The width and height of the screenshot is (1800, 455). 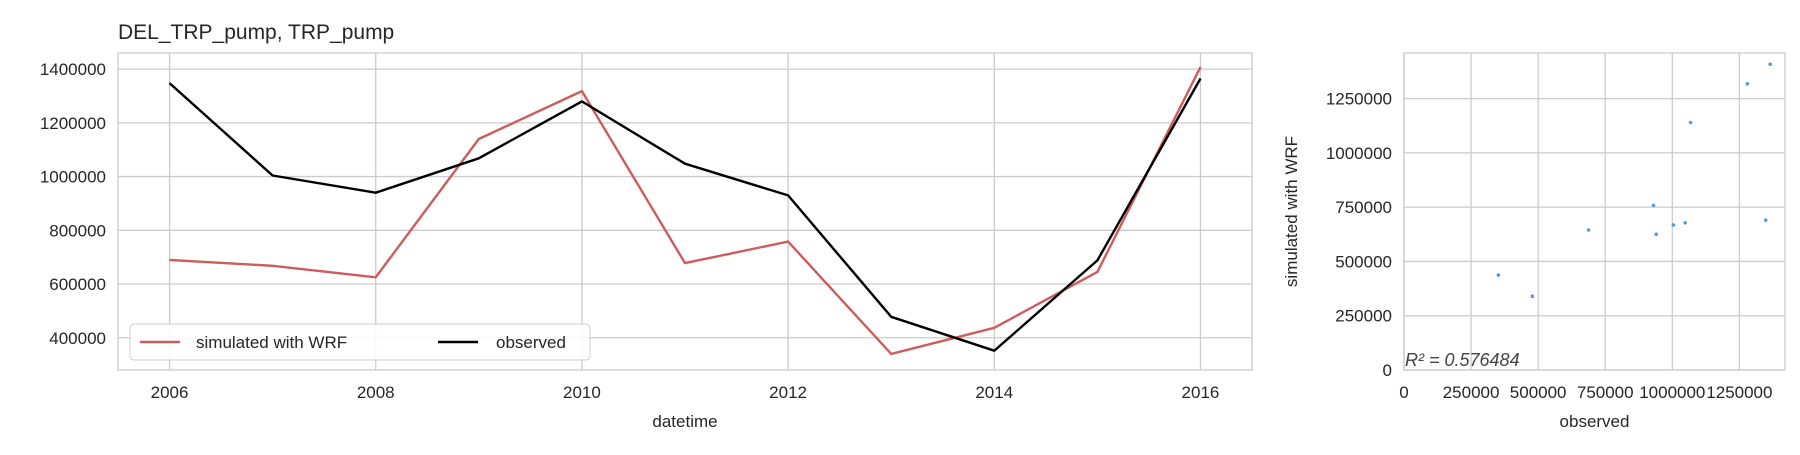 I want to click on y-tick-label: 1250000, so click(x=1359, y=99).